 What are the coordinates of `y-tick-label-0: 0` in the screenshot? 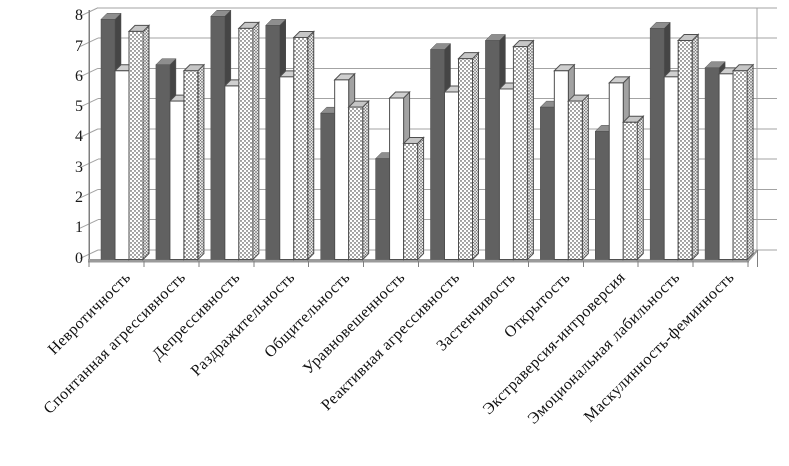 It's located at (79, 258).